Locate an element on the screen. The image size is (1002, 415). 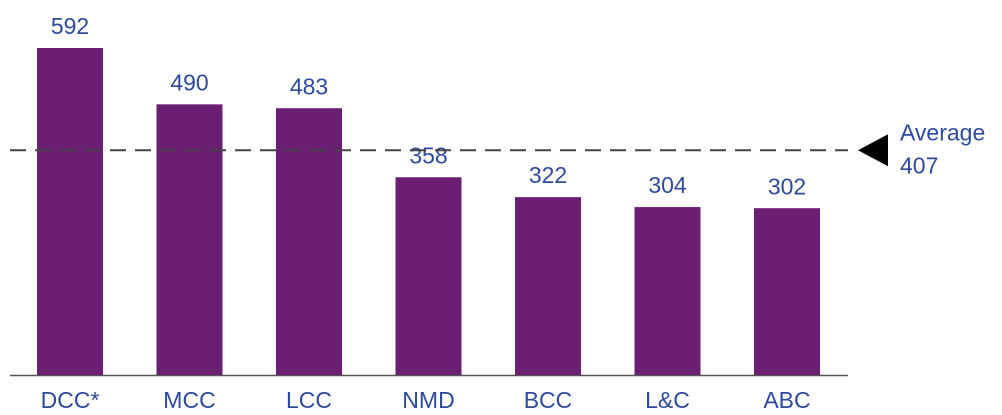
average-value: 407 is located at coordinates (919, 165).